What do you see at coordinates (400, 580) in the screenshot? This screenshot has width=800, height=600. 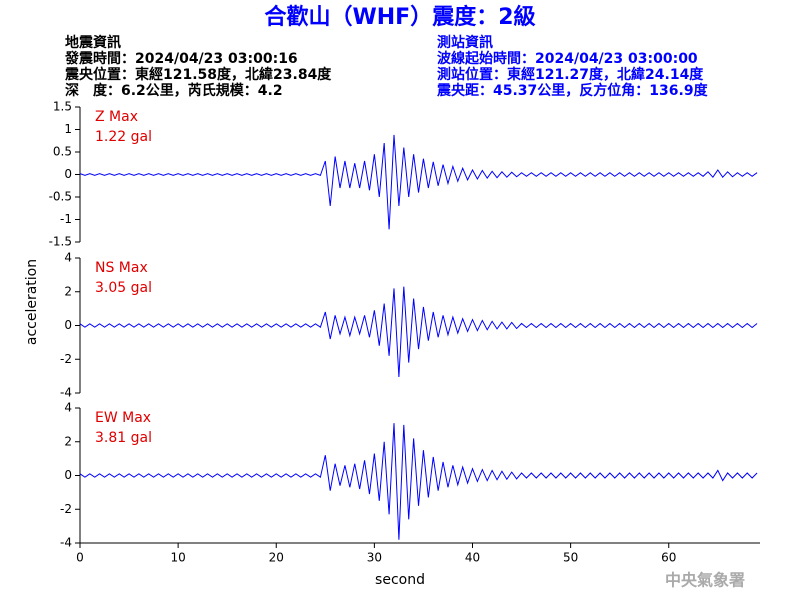 I see `x-axis-label: second` at bounding box center [400, 580].